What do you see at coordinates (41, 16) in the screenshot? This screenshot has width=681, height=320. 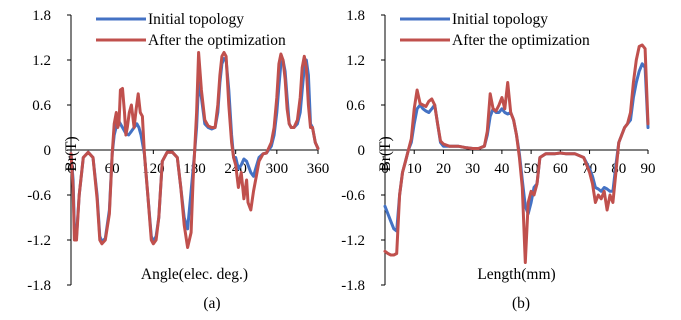 I see `chart-a-y-tick-label: 1.8` at bounding box center [41, 16].